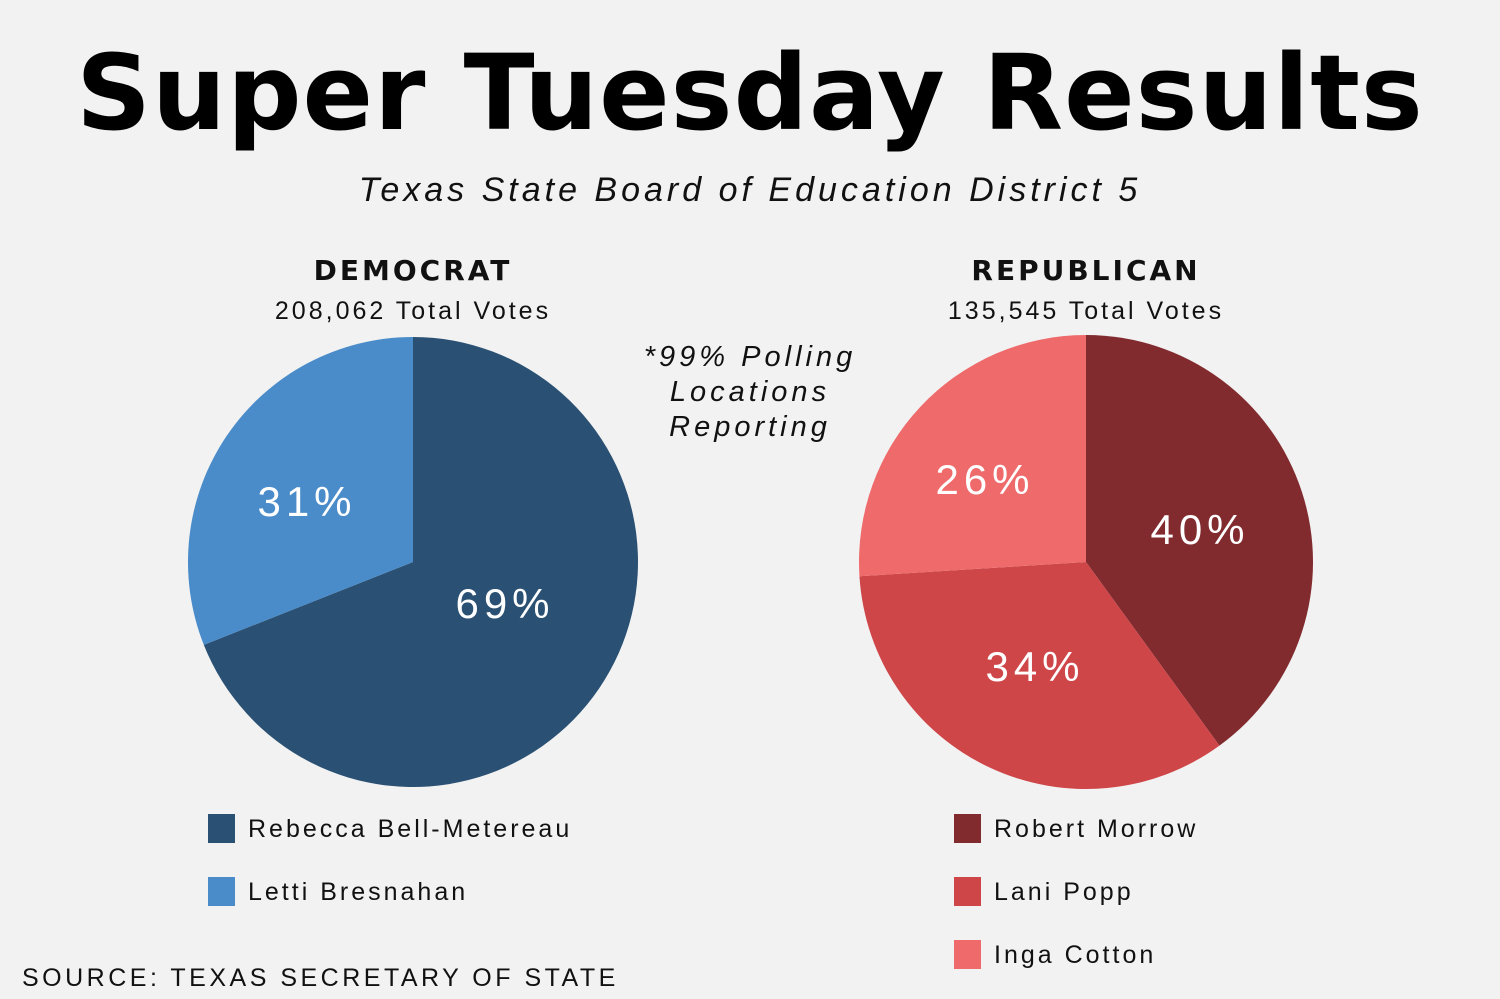 This screenshot has width=1500, height=999. What do you see at coordinates (1086, 270) in the screenshot?
I see `republican-chart-title: REPUBLICAN` at bounding box center [1086, 270].